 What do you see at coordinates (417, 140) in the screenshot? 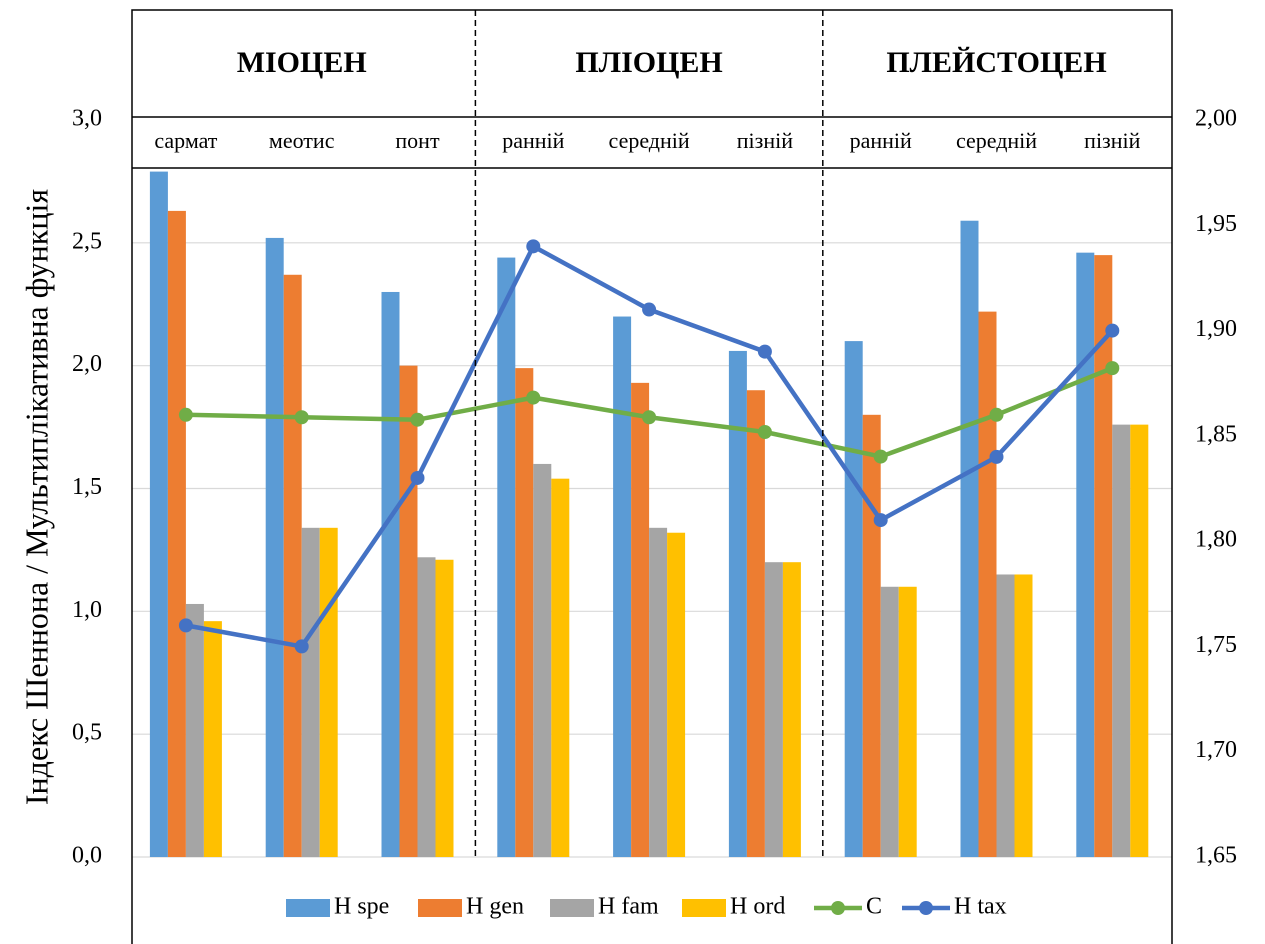
I see `x-tick-label: понт` at bounding box center [417, 140].